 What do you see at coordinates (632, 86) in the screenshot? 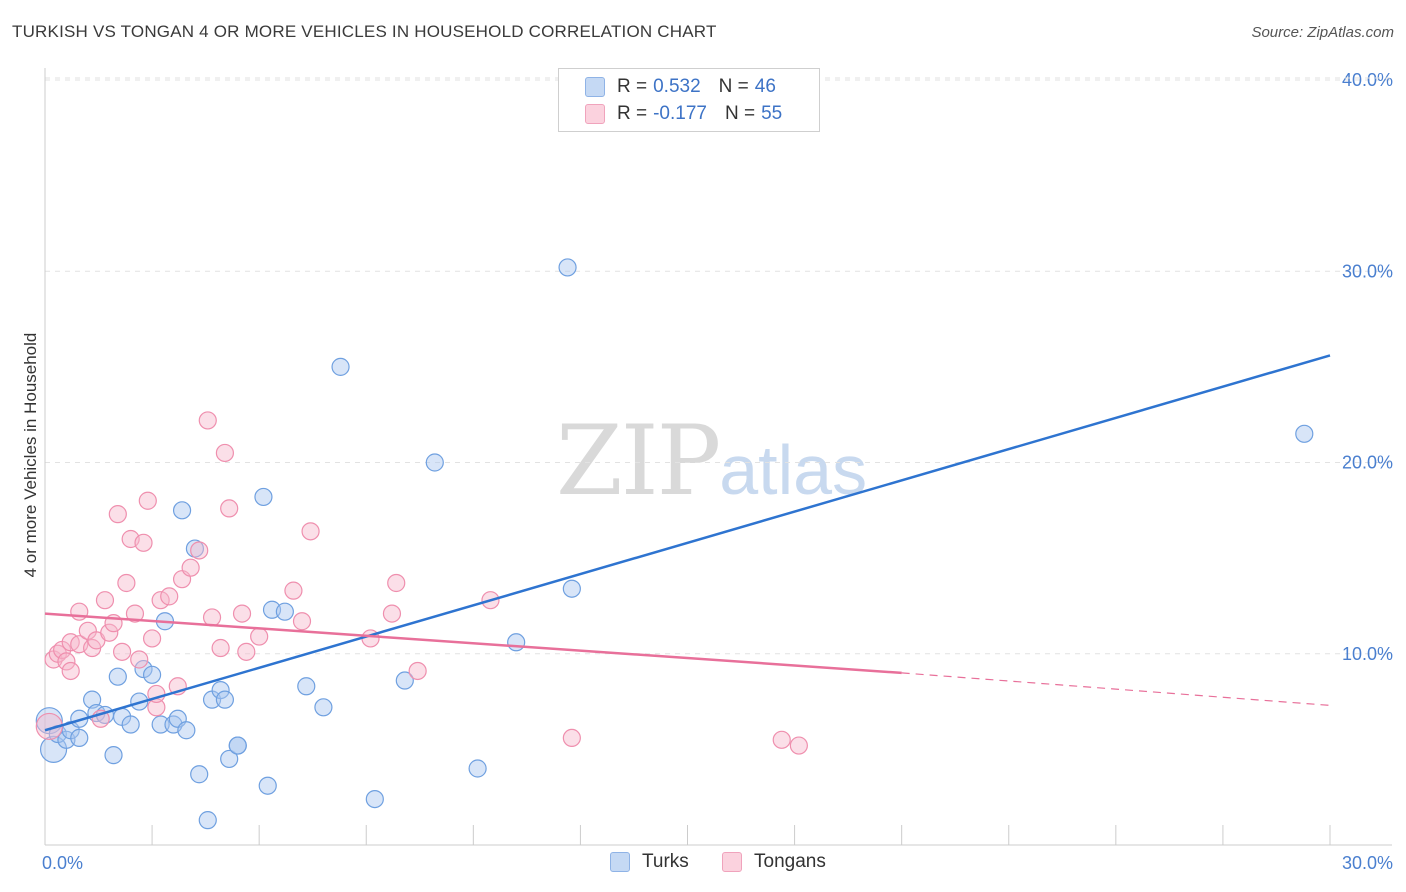
I see `legend-r-label-turks: R =` at bounding box center [632, 86].